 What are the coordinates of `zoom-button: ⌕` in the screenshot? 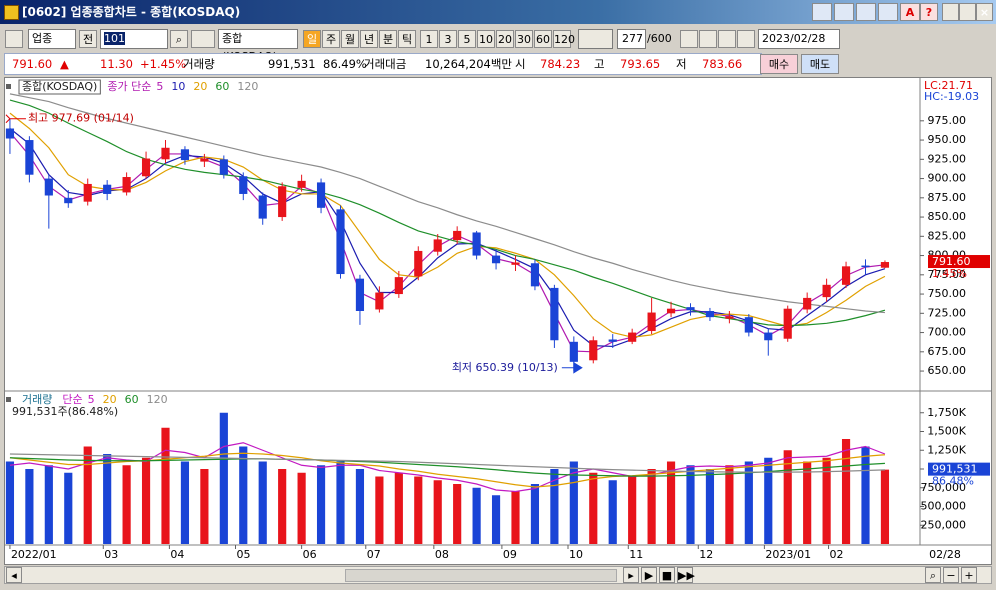 It's located at (933, 575).